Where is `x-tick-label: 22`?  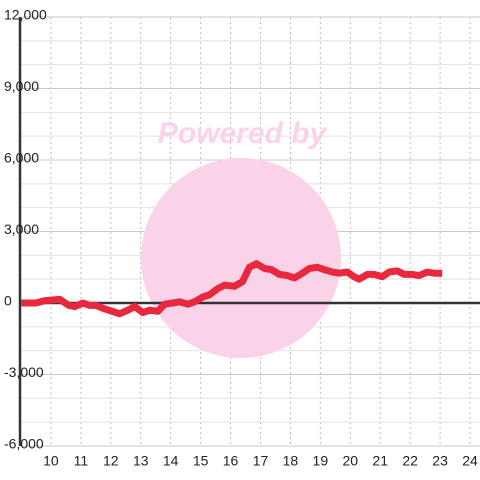 x-tick-label: 22 is located at coordinates (410, 461).